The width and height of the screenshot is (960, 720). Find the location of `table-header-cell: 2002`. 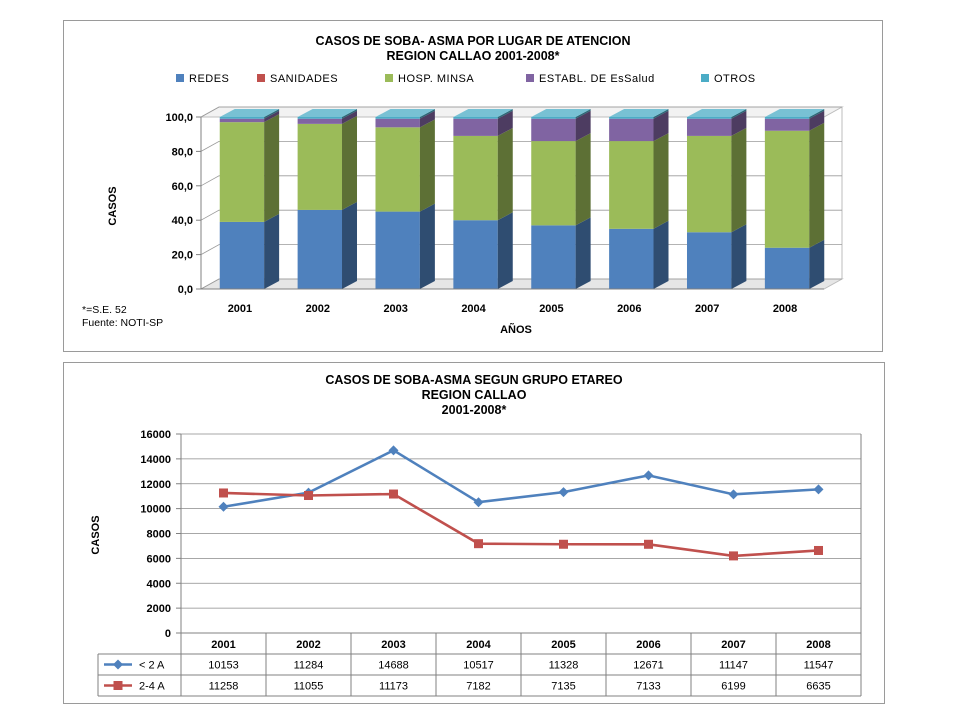

table-header-cell: 2002 is located at coordinates (308, 645).